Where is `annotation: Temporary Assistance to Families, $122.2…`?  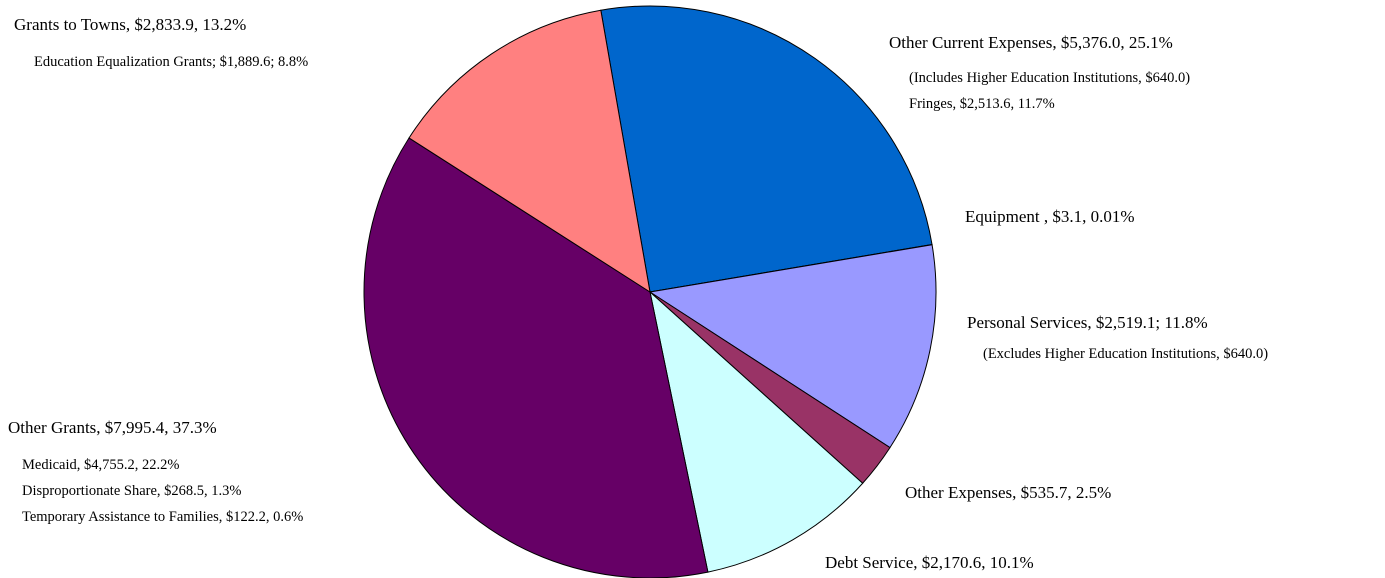
annotation: Temporary Assistance to Families, $122.2… is located at coordinates (162, 517).